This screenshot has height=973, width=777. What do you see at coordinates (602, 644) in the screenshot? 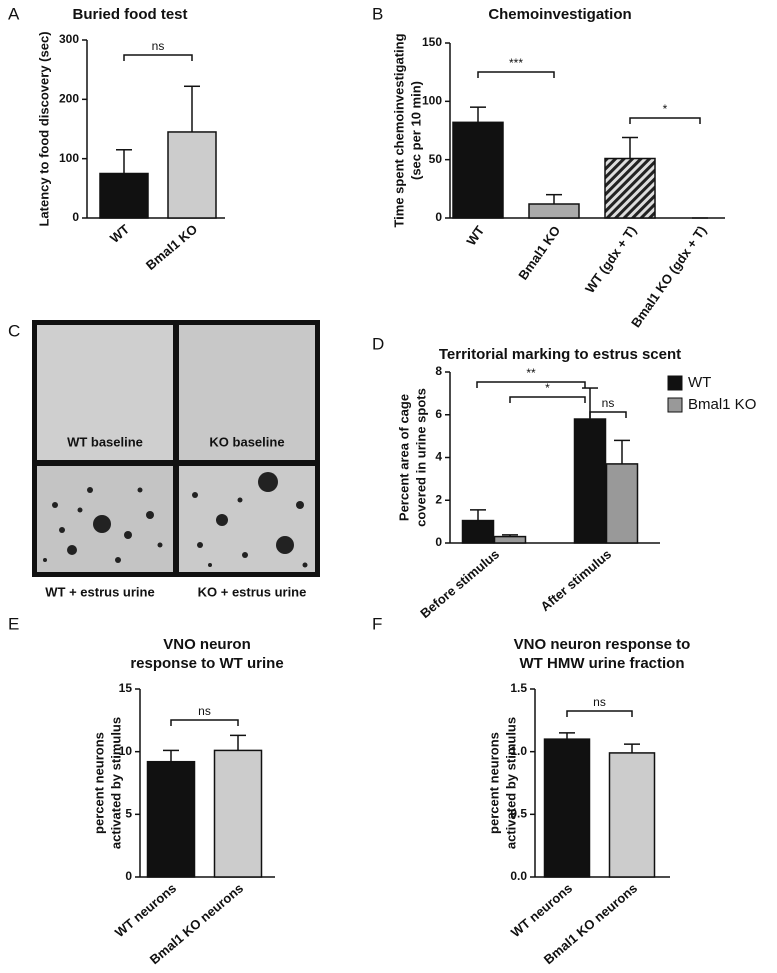
I see `chart-title: VNO neuron response to` at bounding box center [602, 644].